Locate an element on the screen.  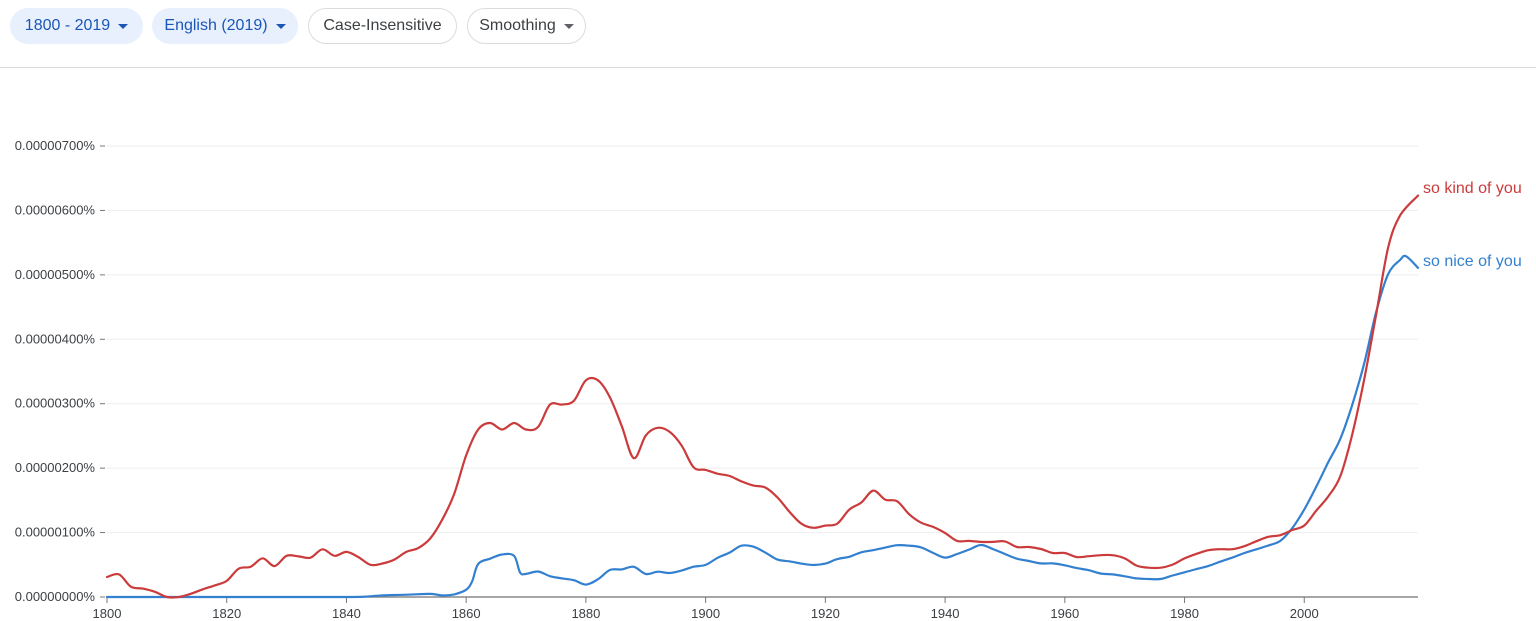
case-insensitive-label: Case-Insensitive is located at coordinates (382, 25).